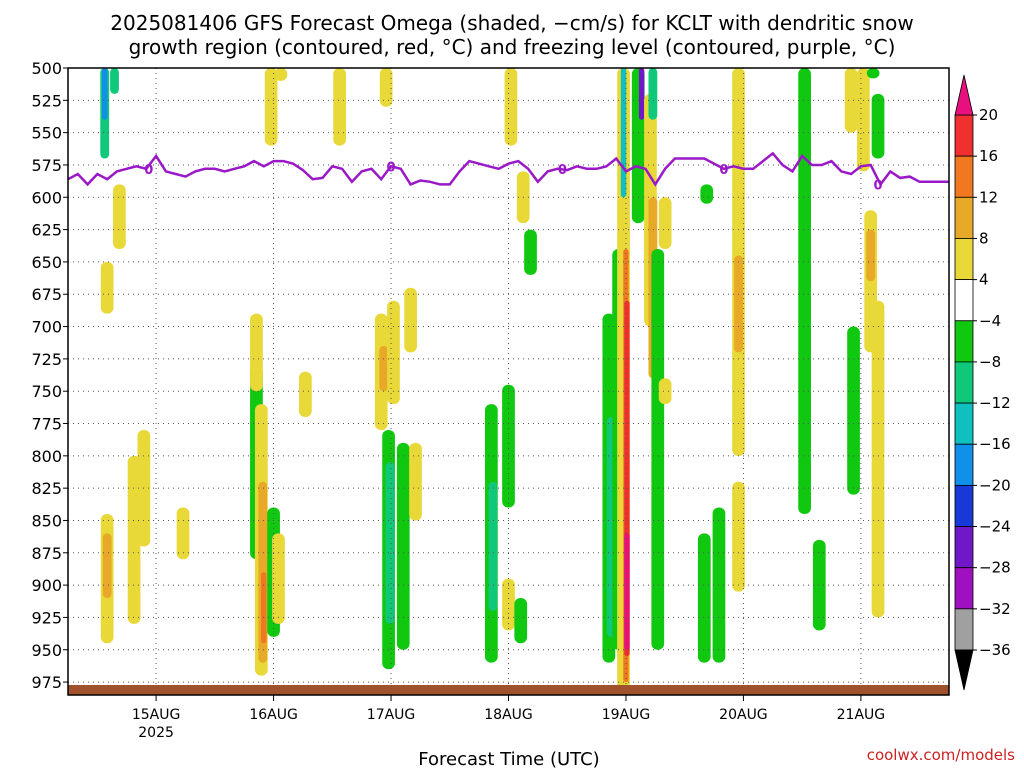 Image resolution: width=1024 pixels, height=768 pixels. What do you see at coordinates (990, 362) in the screenshot?
I see `colorbar-label: −8` at bounding box center [990, 362].